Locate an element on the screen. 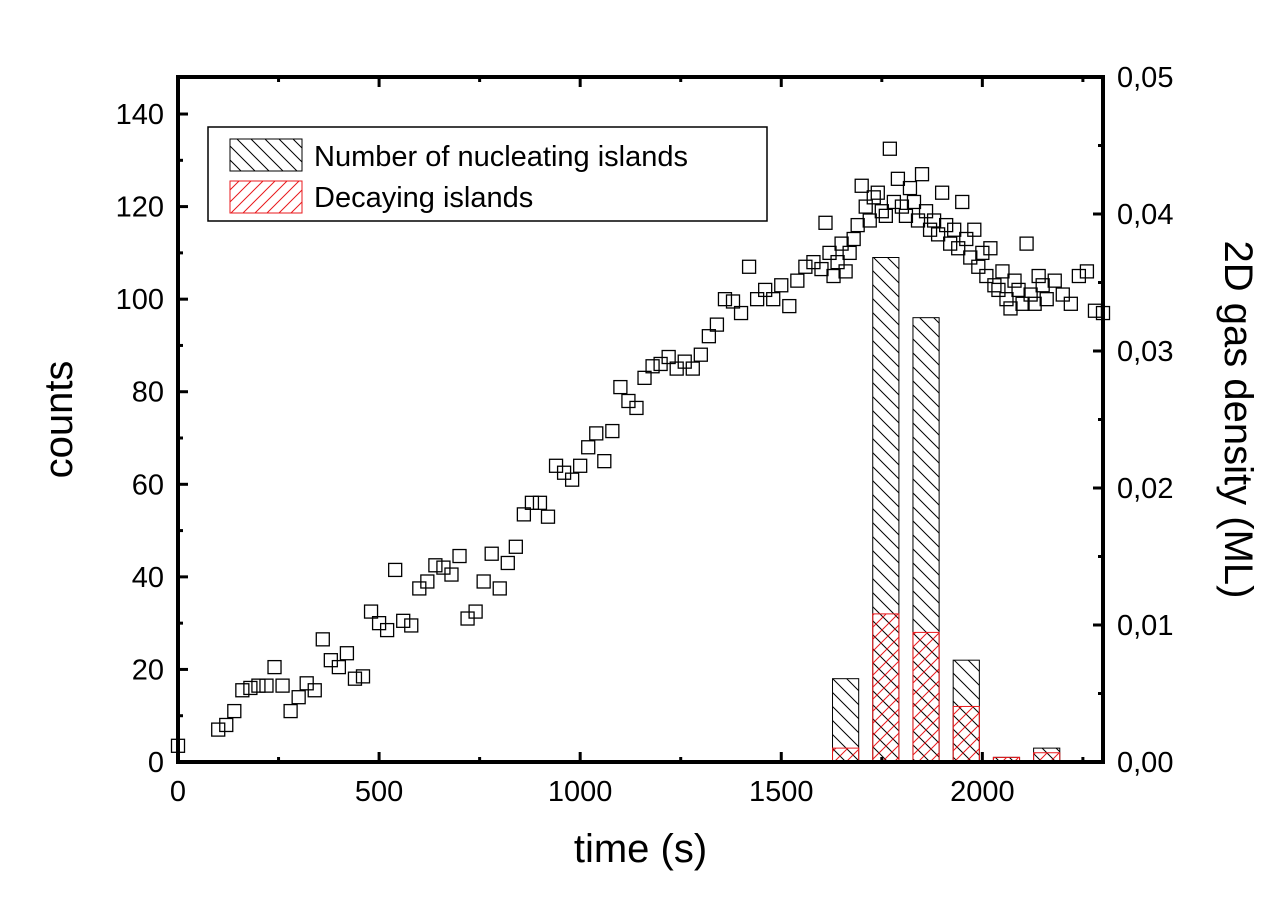 The image size is (1283, 900). y-tick-label-1: 20 is located at coordinates (148, 670).